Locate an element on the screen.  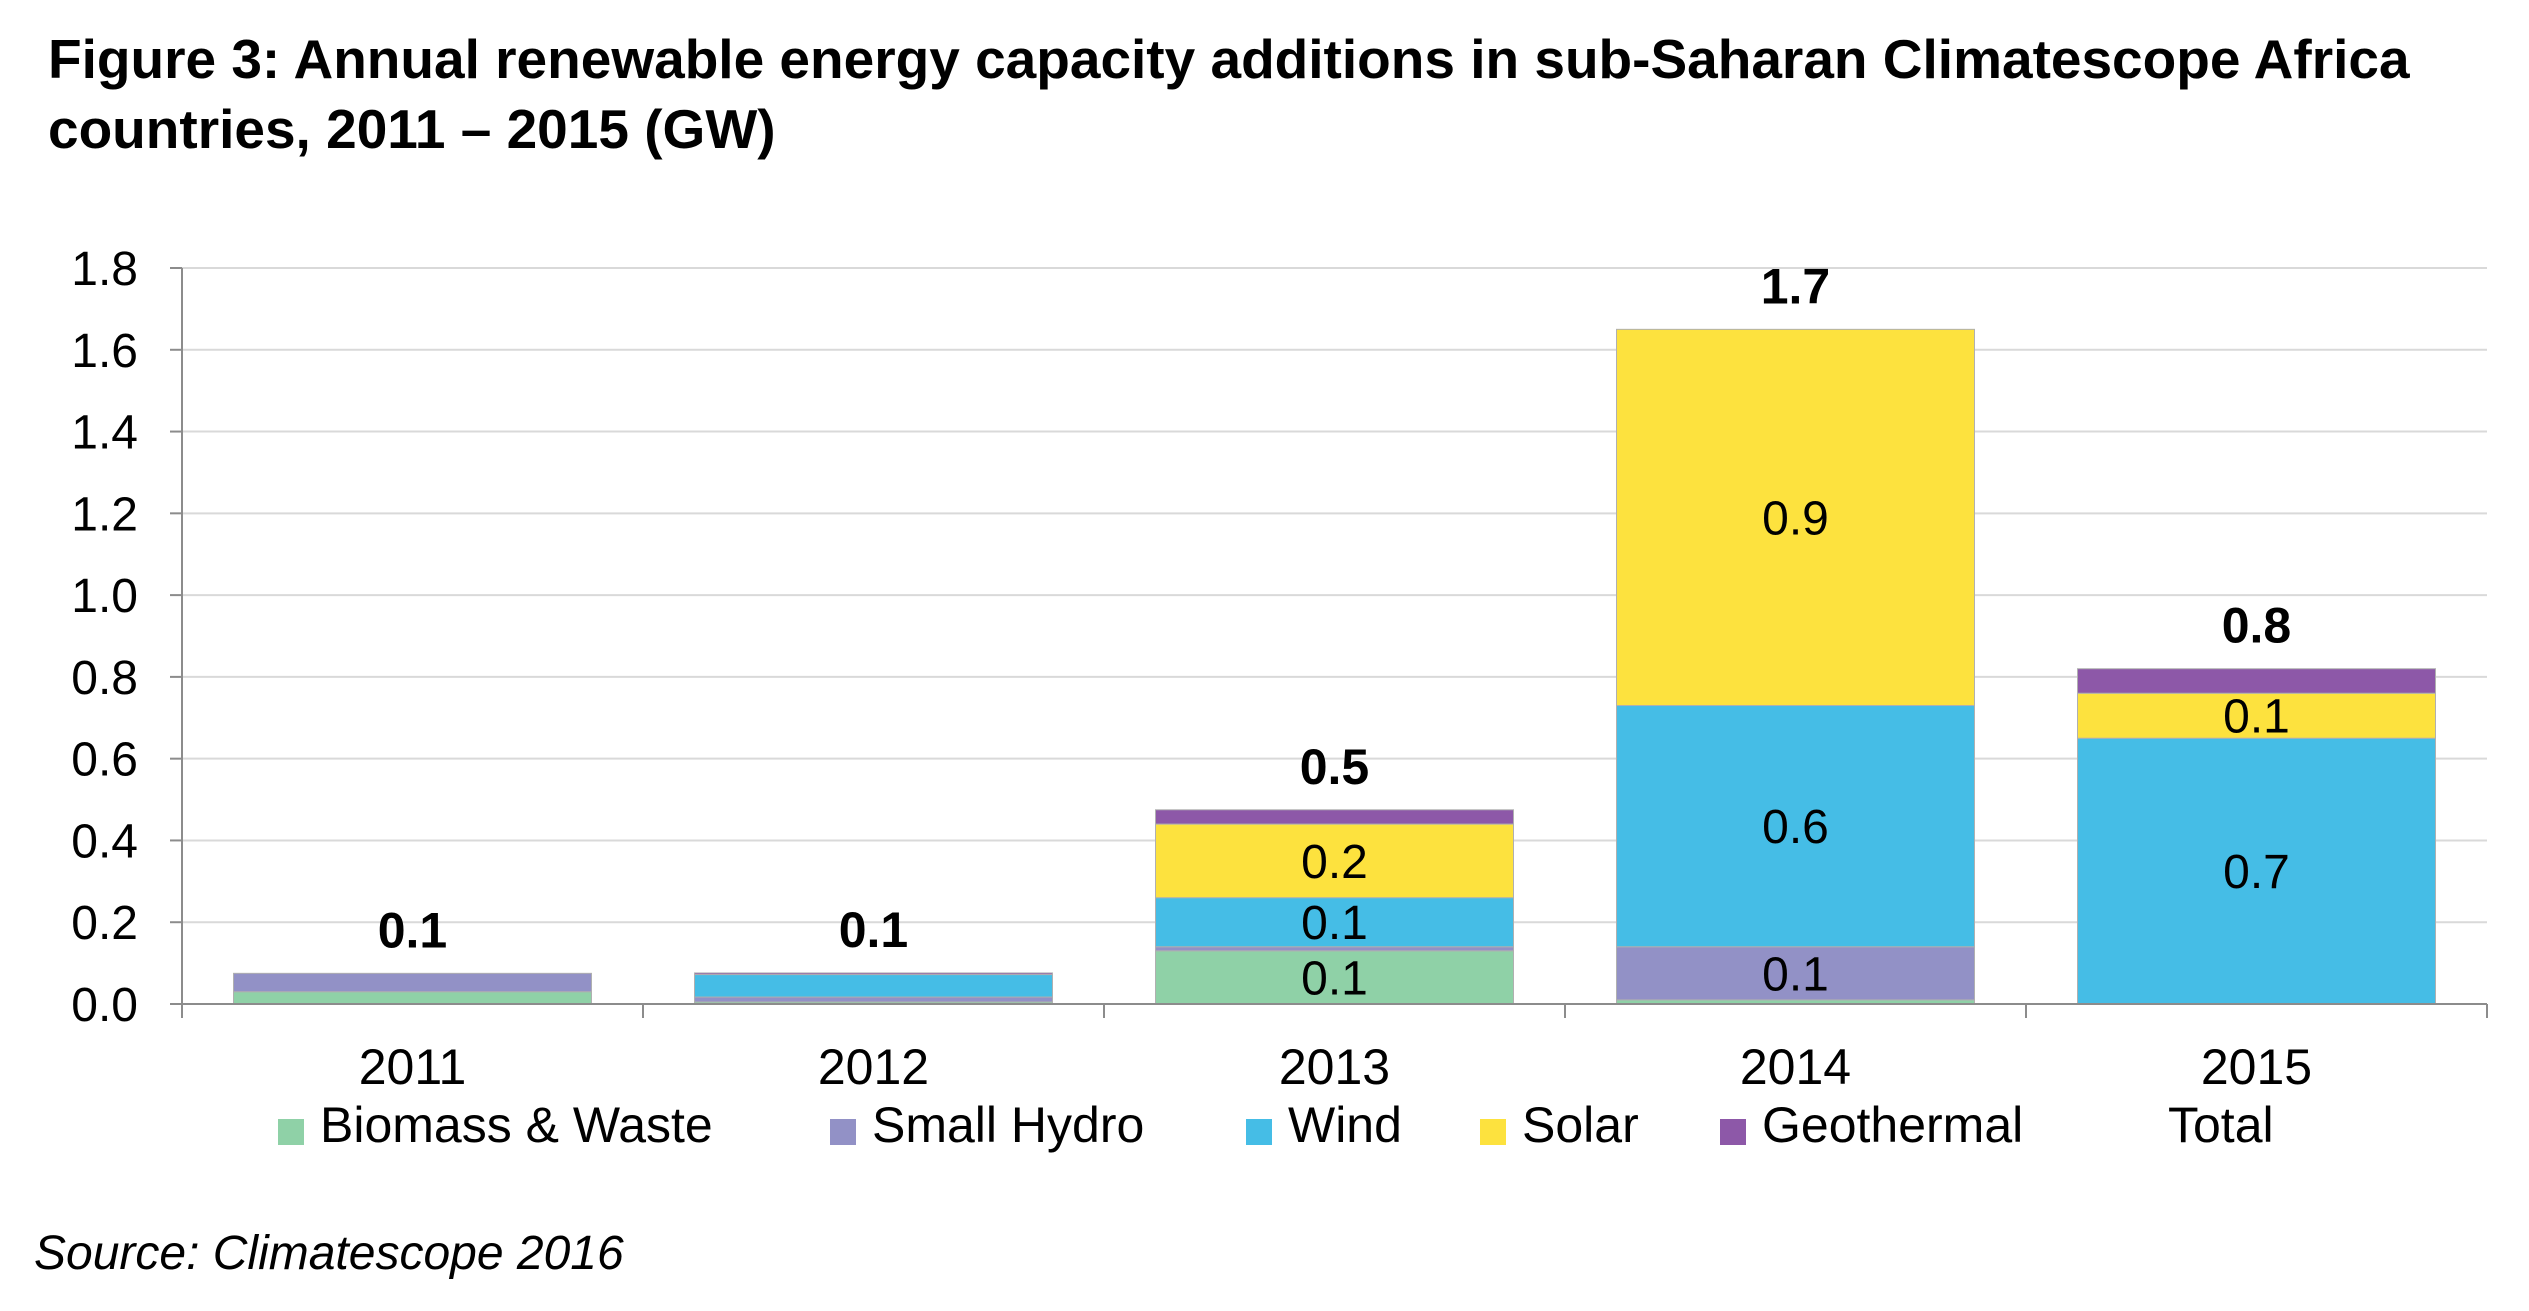
y-tick-label: 1.6 is located at coordinates (104, 351).